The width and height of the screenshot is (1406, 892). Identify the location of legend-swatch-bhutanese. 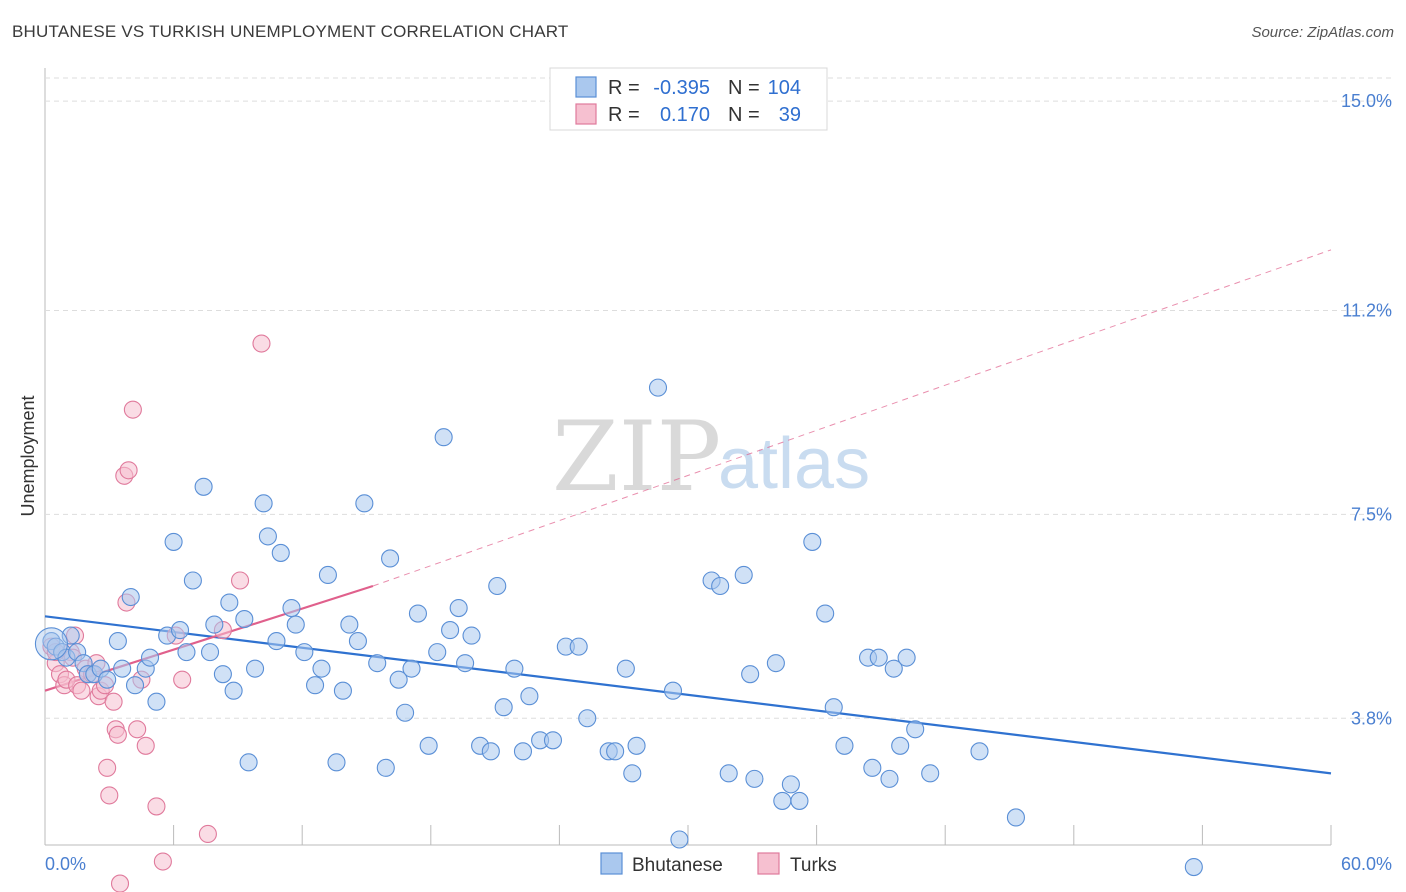
(586, 87).